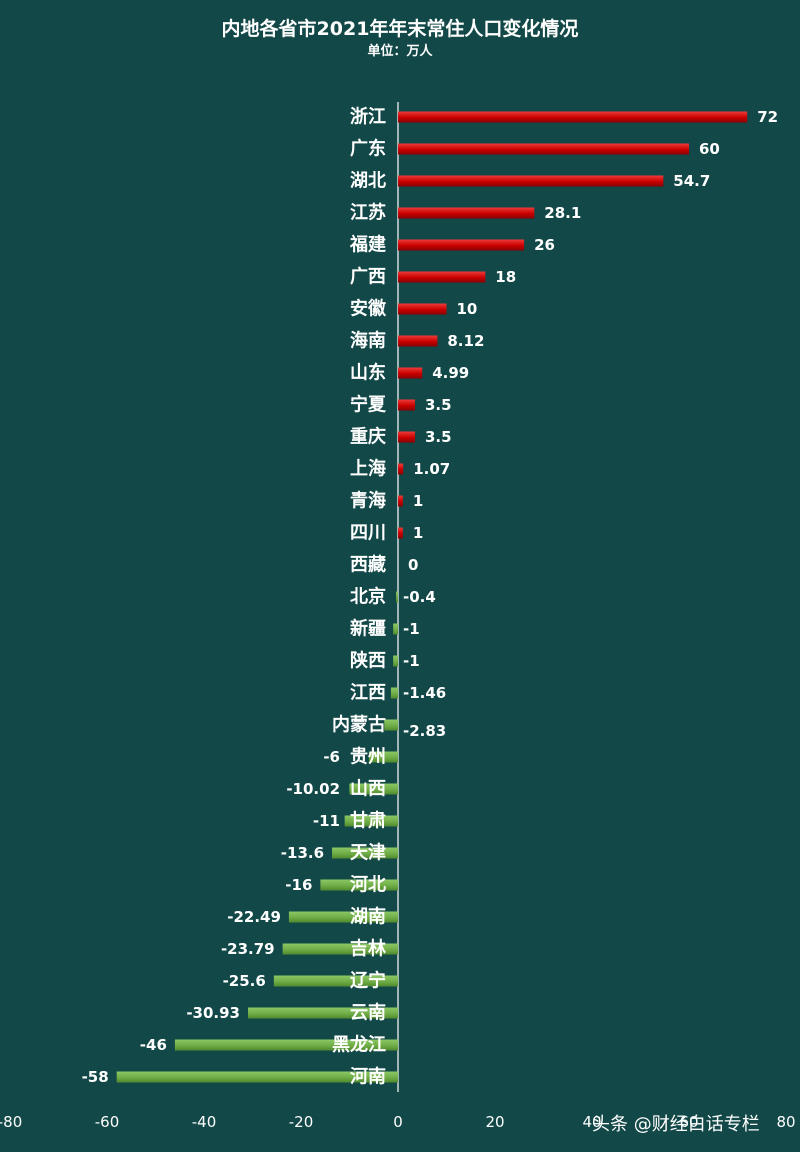 This screenshot has height=1152, width=800. What do you see at coordinates (359, 1045) in the screenshot?
I see `category-label: 黑龙江` at bounding box center [359, 1045].